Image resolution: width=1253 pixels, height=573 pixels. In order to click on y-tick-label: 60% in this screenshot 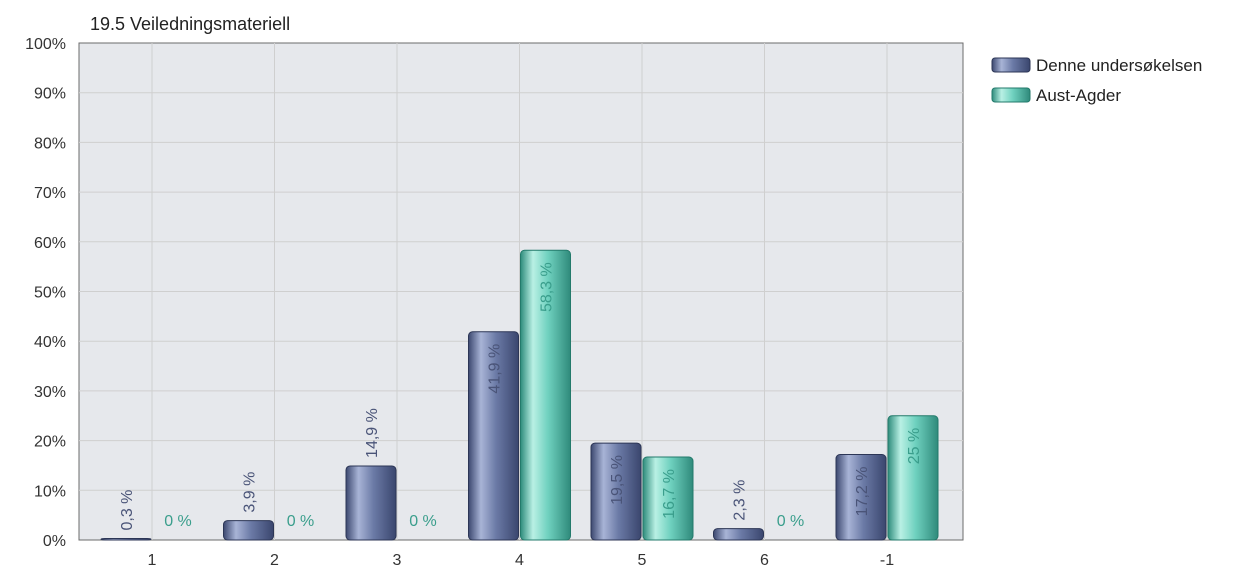, I will do `click(50, 243)`.